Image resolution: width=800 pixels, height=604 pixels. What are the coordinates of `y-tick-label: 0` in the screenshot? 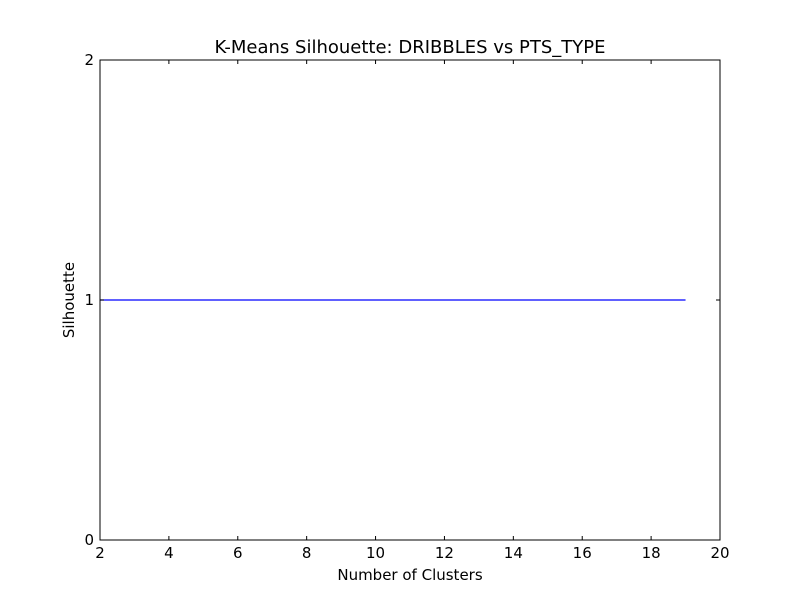 It's located at (89, 540).